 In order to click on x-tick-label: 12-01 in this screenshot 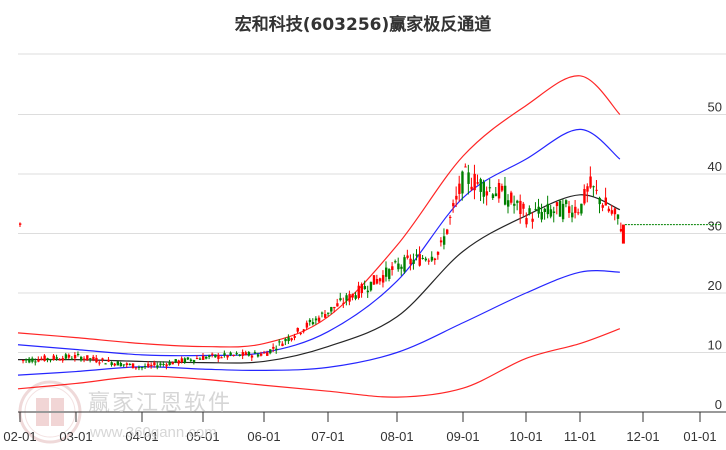, I will do `click(642, 436)`.